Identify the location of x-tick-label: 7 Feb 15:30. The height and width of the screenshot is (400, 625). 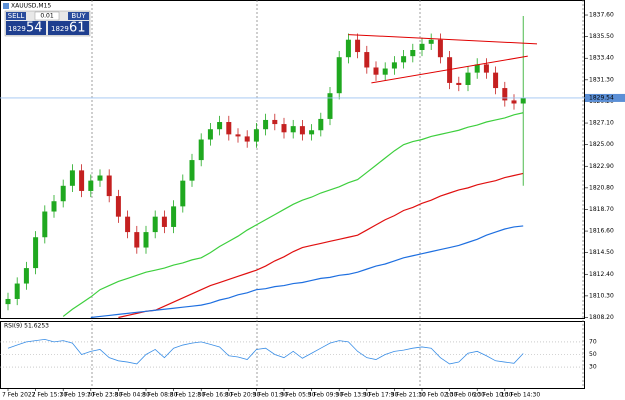
(50, 395).